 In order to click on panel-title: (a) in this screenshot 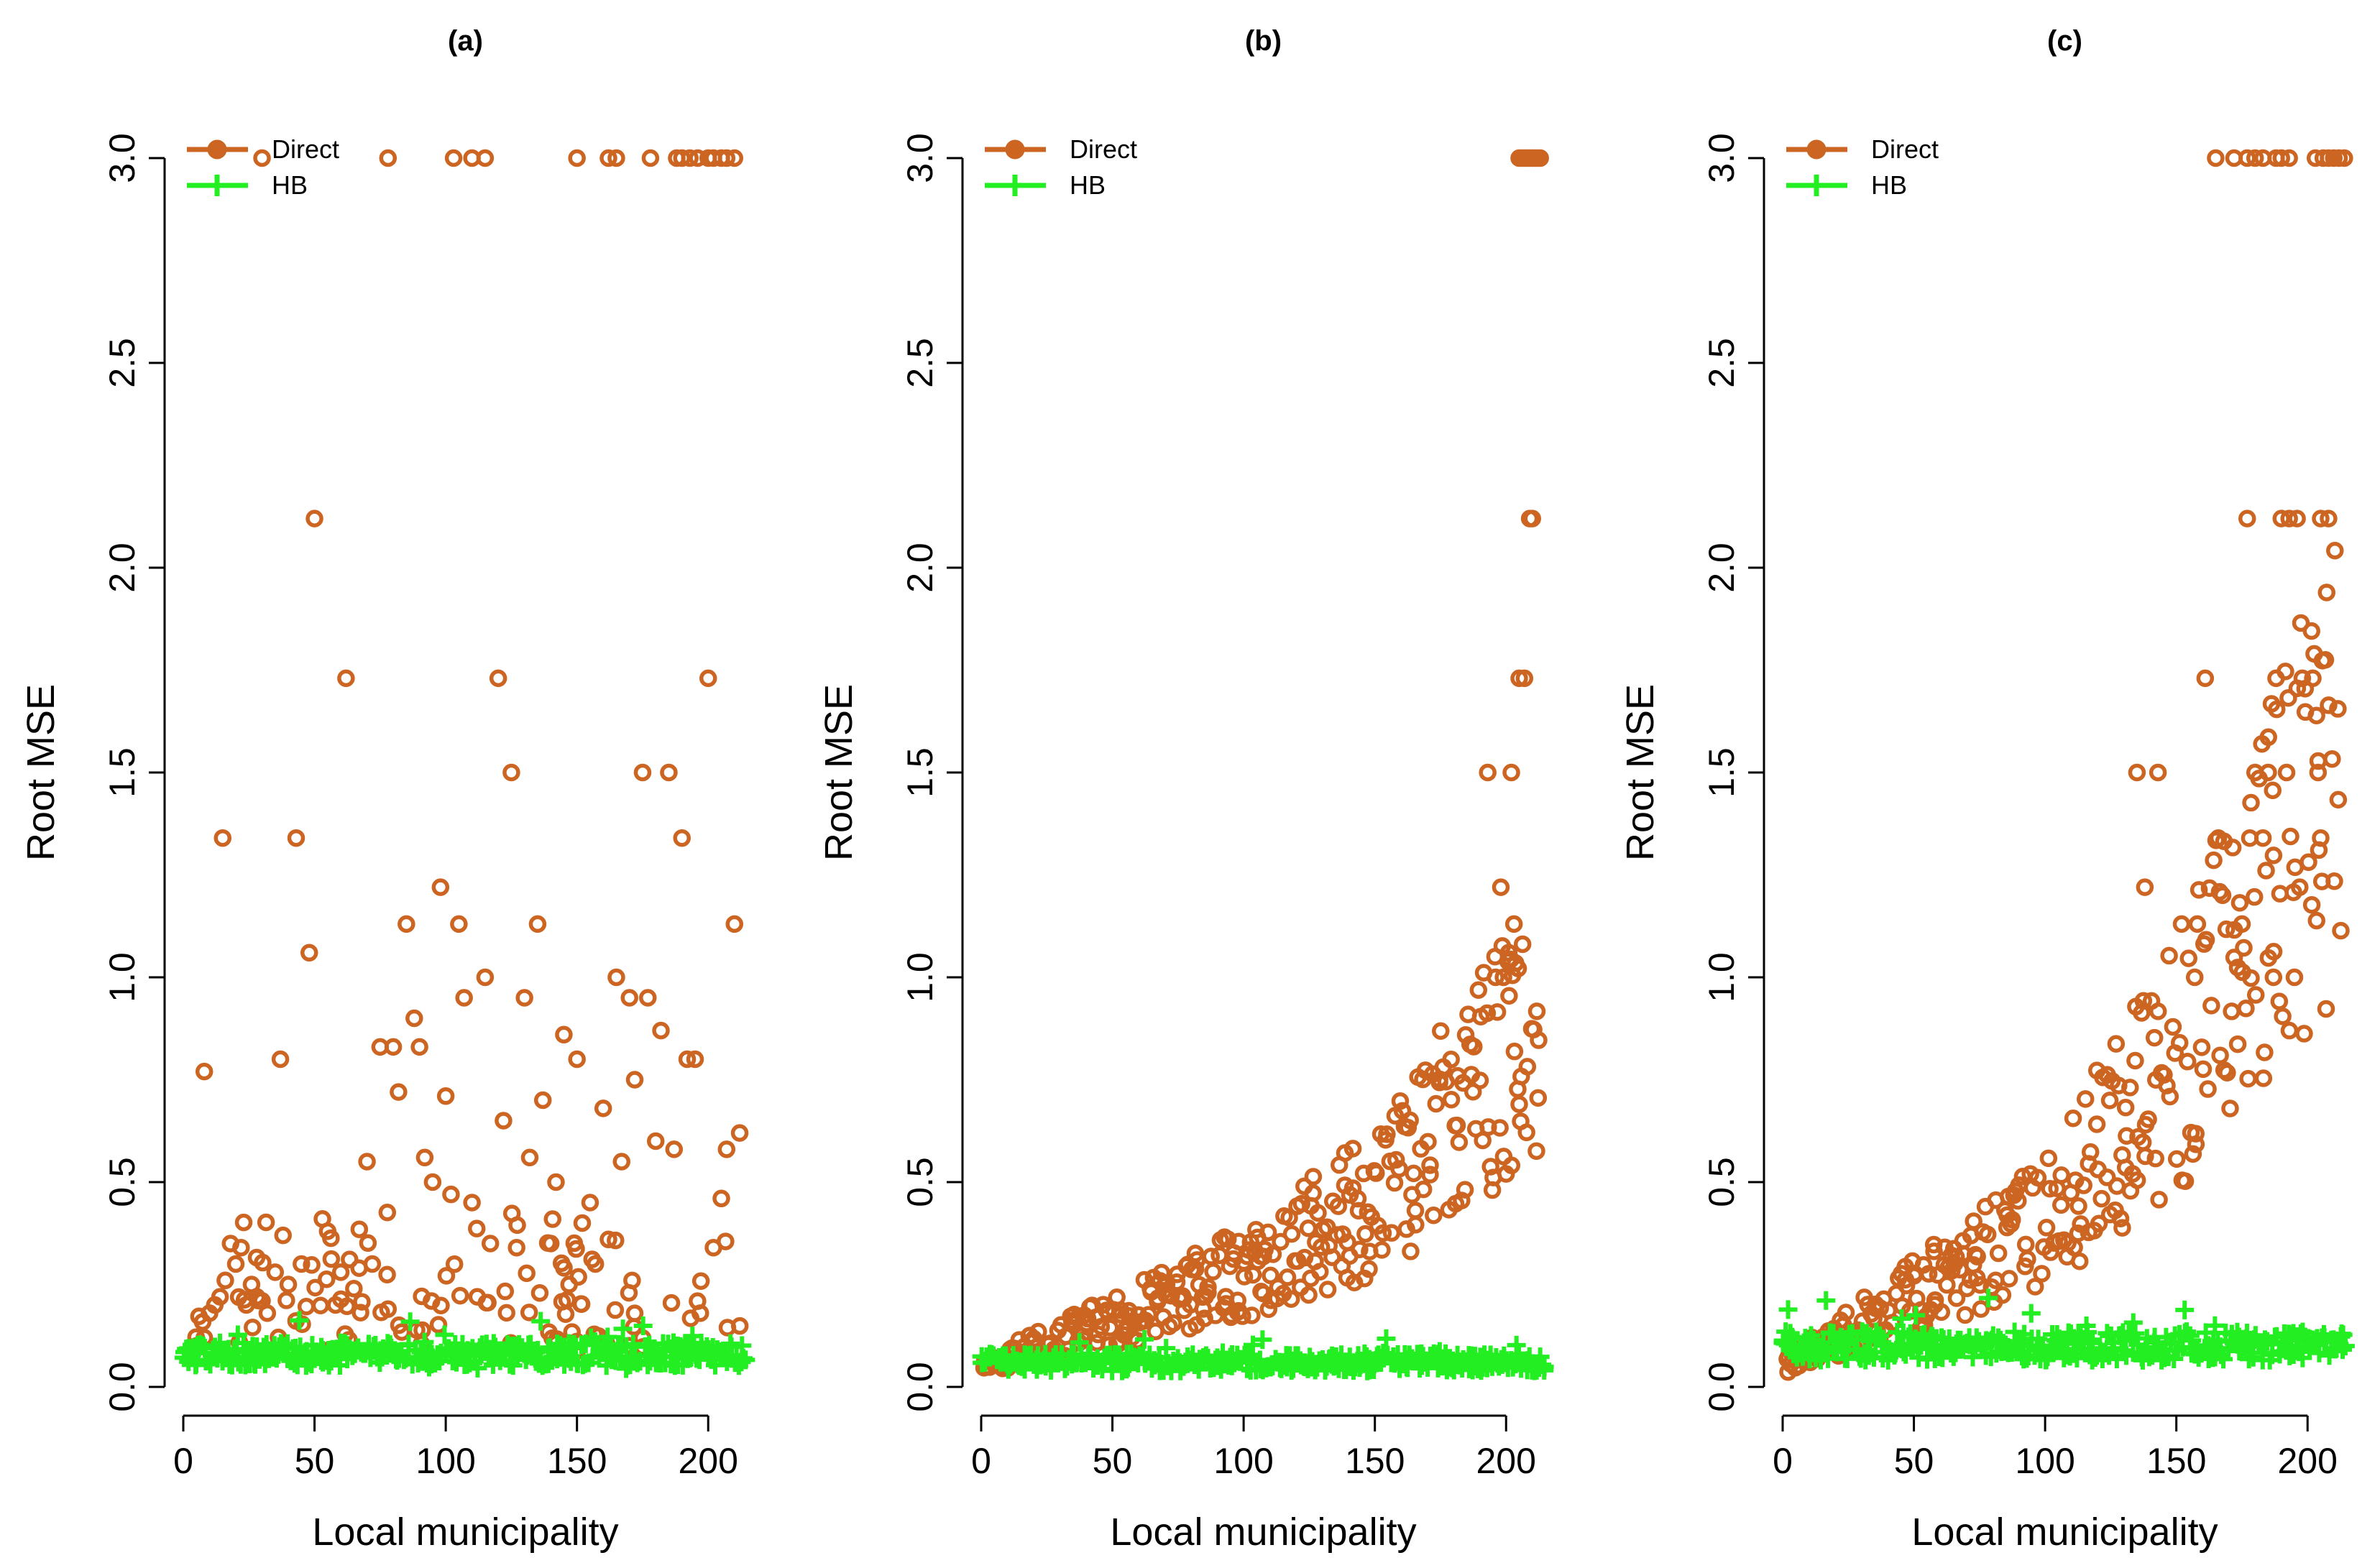, I will do `click(466, 41)`.